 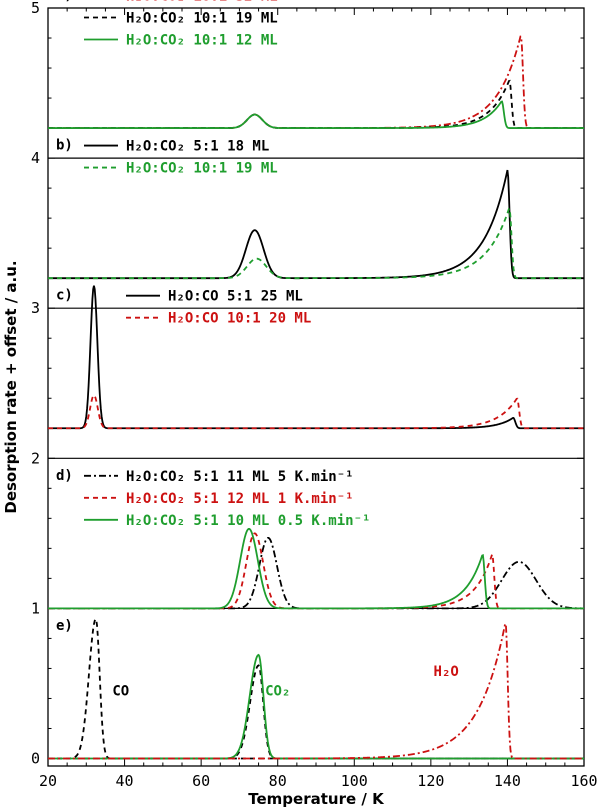 I want to click on x-tick-label: 20, so click(x=48, y=781).